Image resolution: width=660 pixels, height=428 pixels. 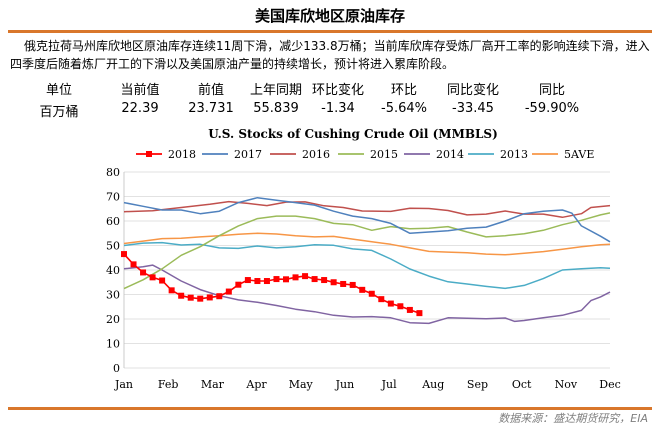 What do you see at coordinates (276, 108) in the screenshot?
I see `stats-value-last-year: 55.839` at bounding box center [276, 108].